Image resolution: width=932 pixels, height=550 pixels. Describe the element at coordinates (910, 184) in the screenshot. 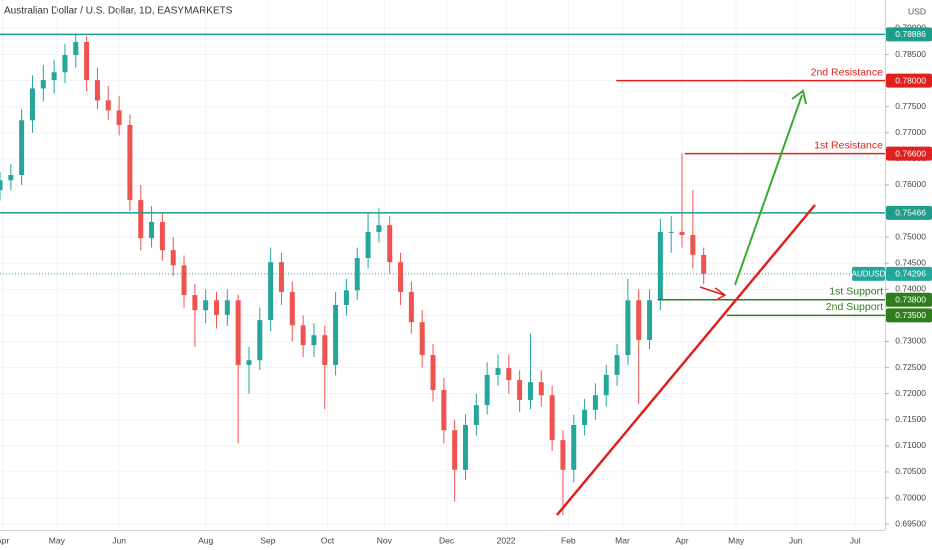

I see `y-tick-label: 0.76000` at that location.